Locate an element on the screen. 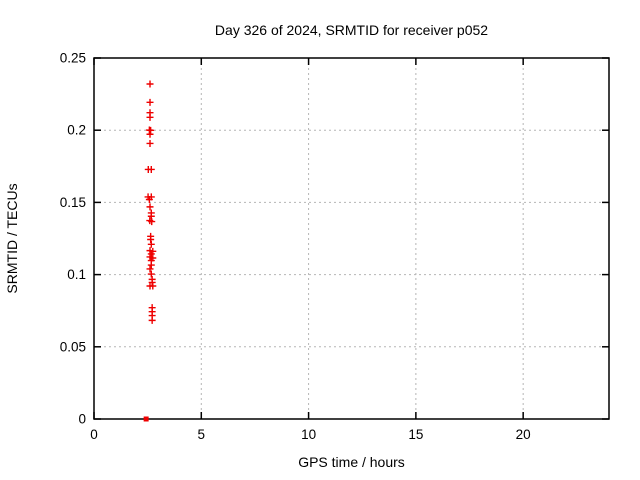 The width and height of the screenshot is (640, 480). data-points is located at coordinates (150, 251).